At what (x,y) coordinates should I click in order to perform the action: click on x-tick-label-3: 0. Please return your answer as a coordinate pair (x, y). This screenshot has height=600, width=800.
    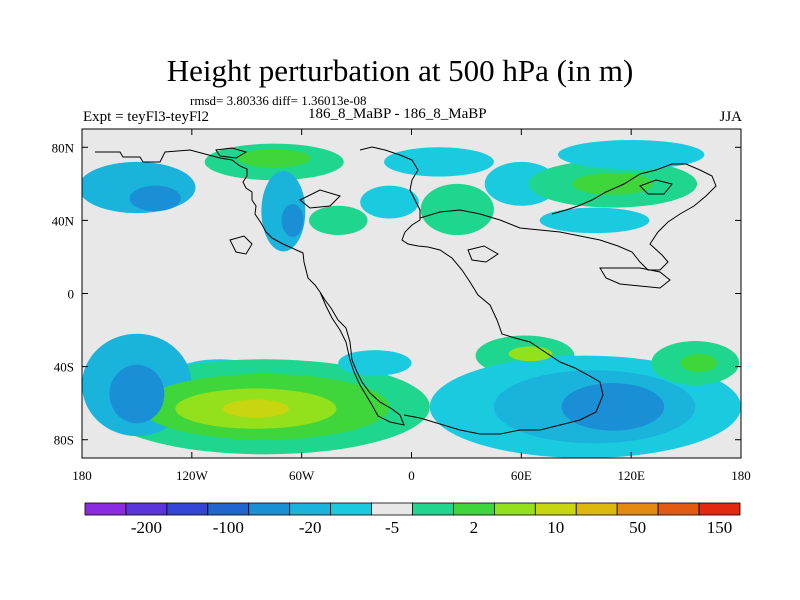
    Looking at the image, I should click on (411, 475).